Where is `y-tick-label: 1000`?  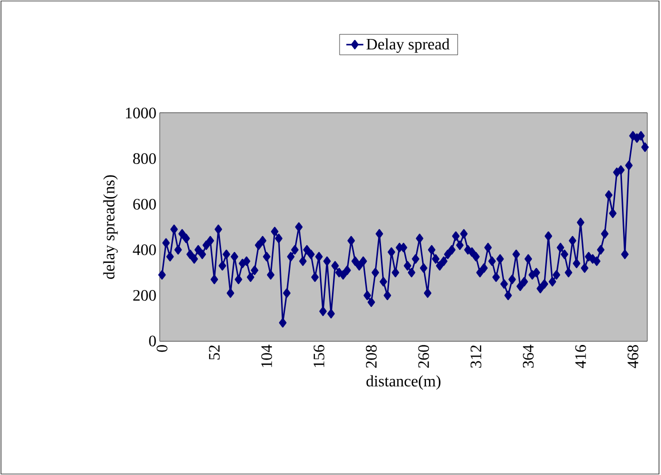 y-tick-label: 1000 is located at coordinates (141, 113).